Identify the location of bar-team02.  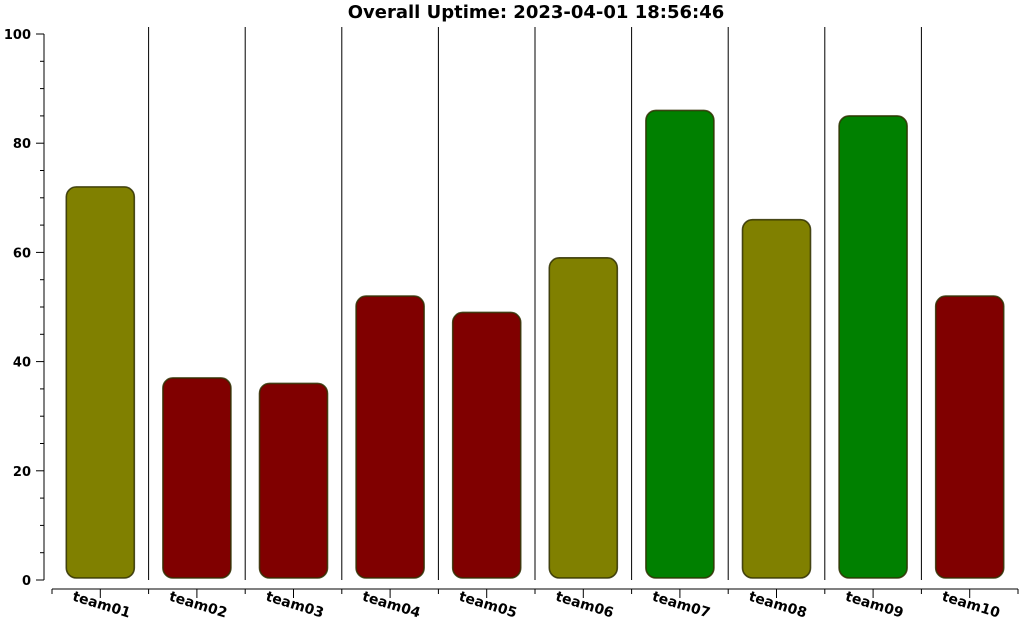
(197, 478).